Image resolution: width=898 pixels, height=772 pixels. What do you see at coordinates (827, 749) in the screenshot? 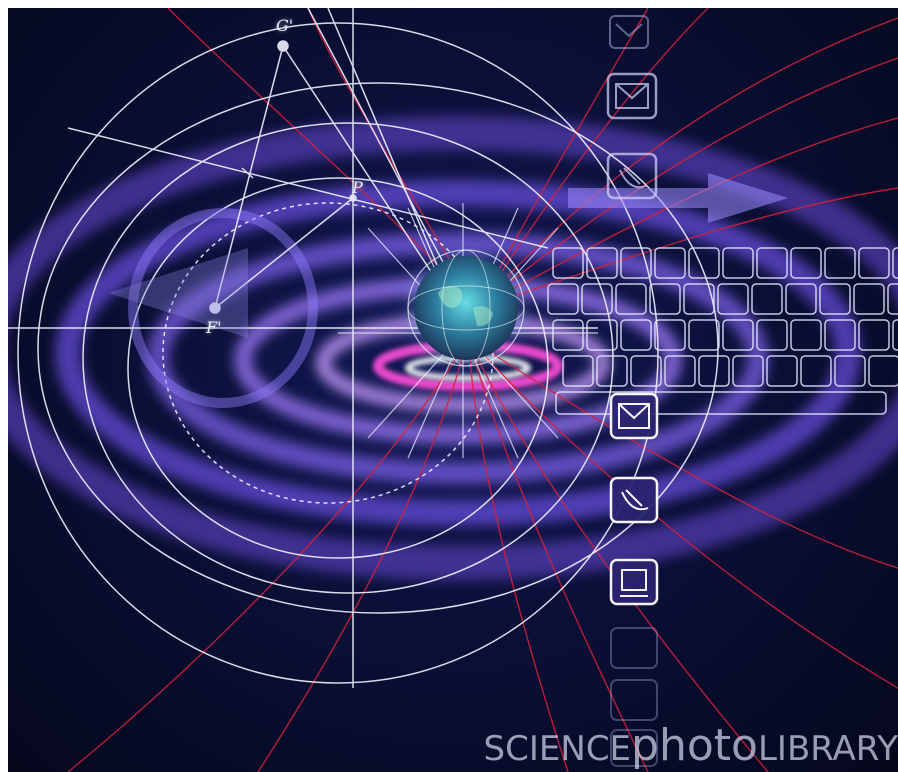
I see `watermark-library: LIBRARY` at bounding box center [827, 749].